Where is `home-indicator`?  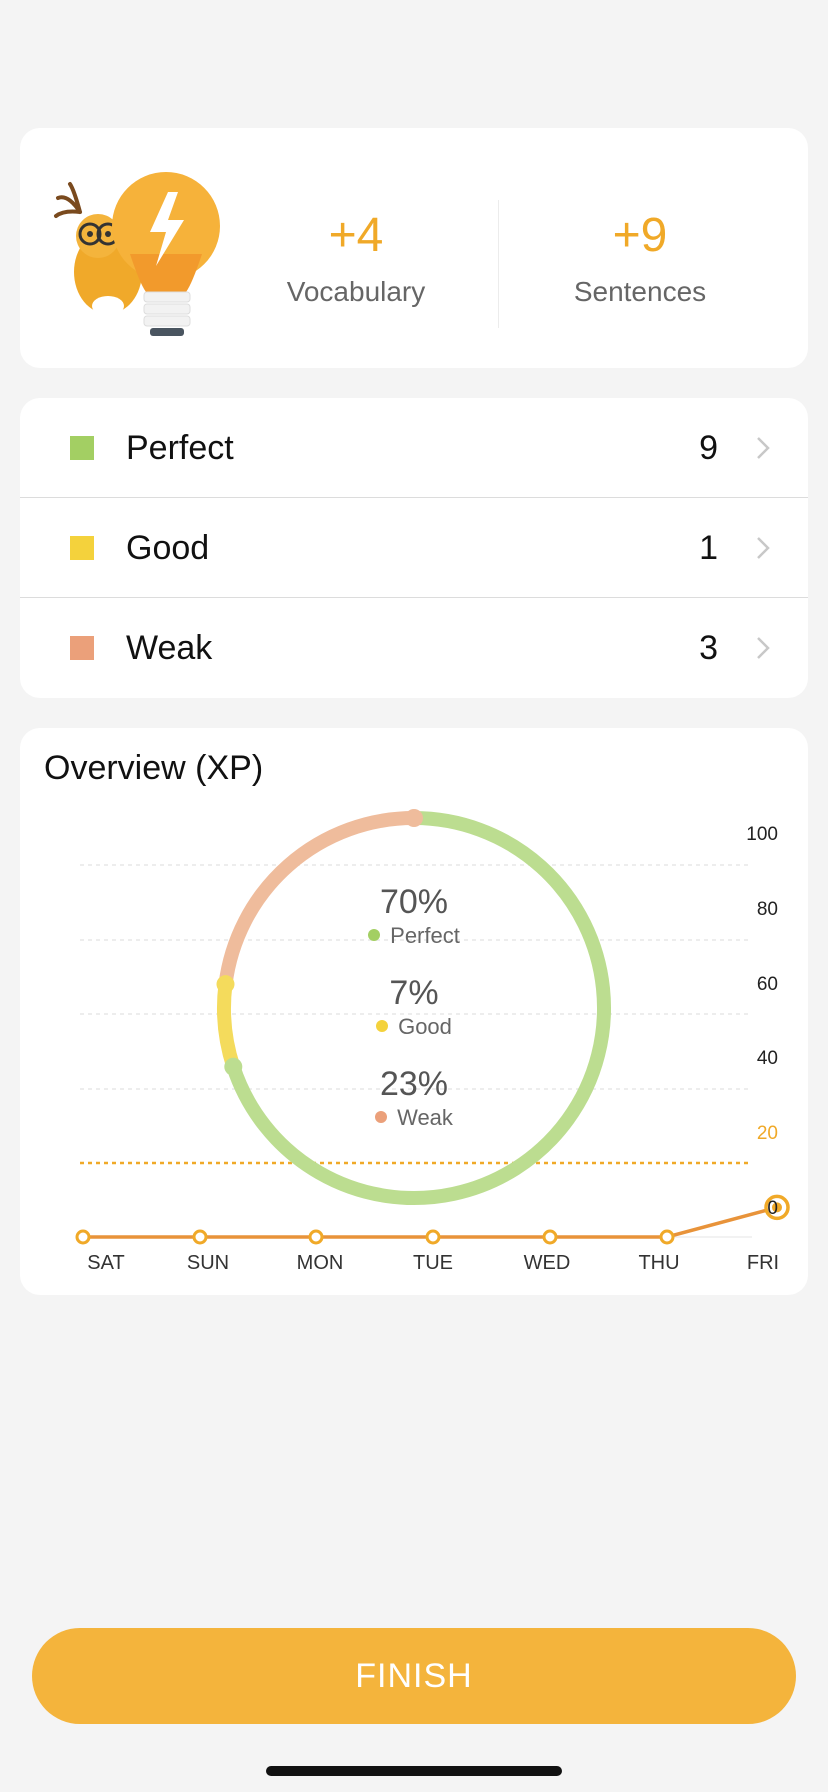
home-indicator is located at coordinates (414, 1771).